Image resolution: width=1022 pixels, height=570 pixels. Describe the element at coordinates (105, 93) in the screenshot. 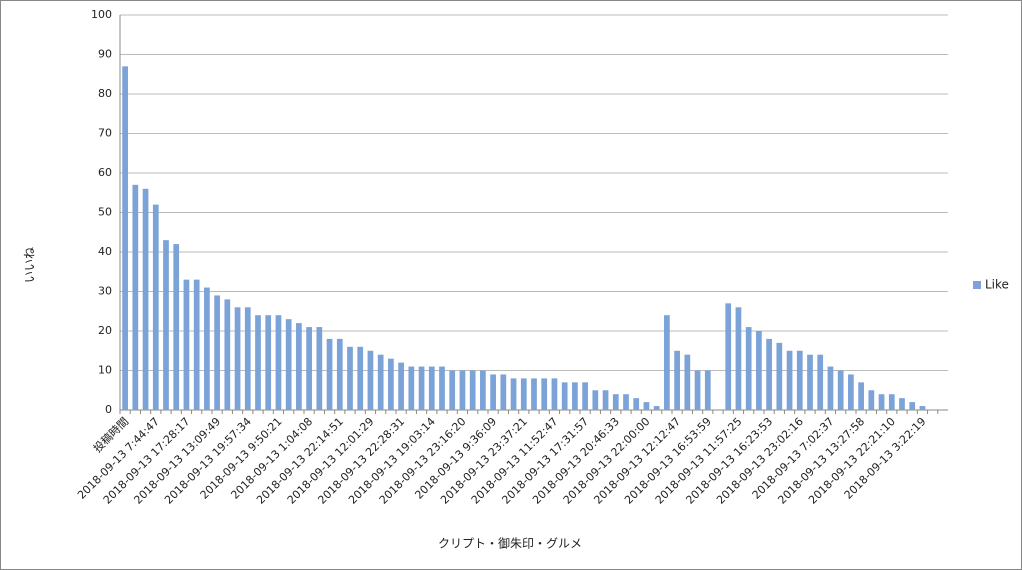

I see `y-tick-label: 80` at that location.